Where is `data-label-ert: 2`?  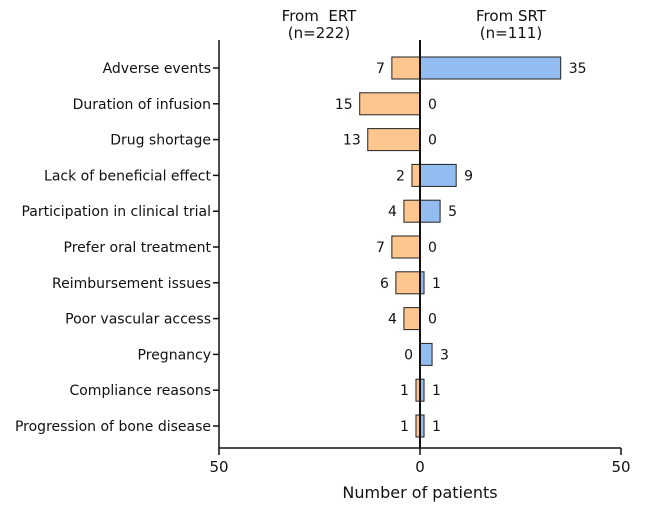 data-label-ert: 2 is located at coordinates (400, 176).